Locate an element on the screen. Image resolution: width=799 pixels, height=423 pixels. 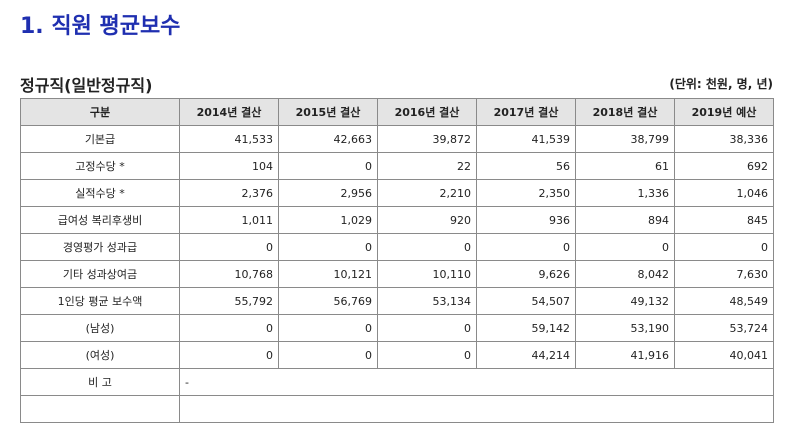
cell-value: 38,336 is located at coordinates (724, 139).